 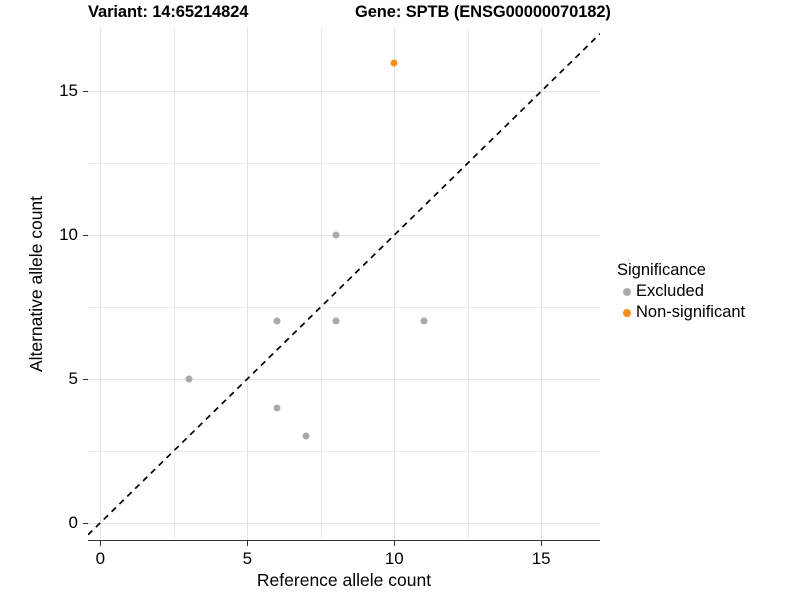 What do you see at coordinates (344, 580) in the screenshot?
I see `x-axis-title: Reference allele count` at bounding box center [344, 580].